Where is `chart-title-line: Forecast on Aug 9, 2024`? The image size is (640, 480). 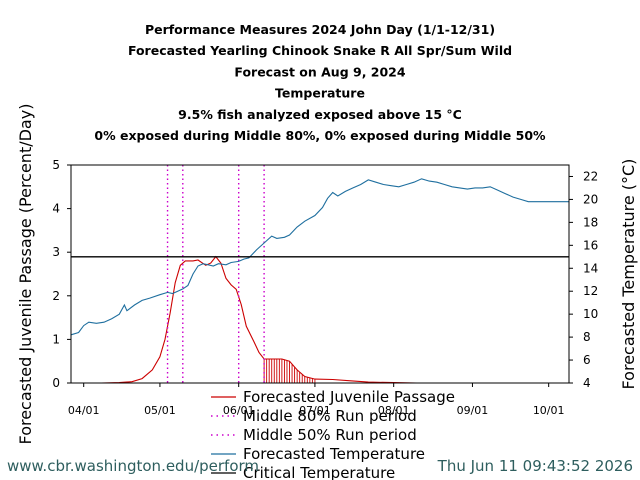 chart-title-line: Forecast on Aug 9, 2024 is located at coordinates (319, 71).